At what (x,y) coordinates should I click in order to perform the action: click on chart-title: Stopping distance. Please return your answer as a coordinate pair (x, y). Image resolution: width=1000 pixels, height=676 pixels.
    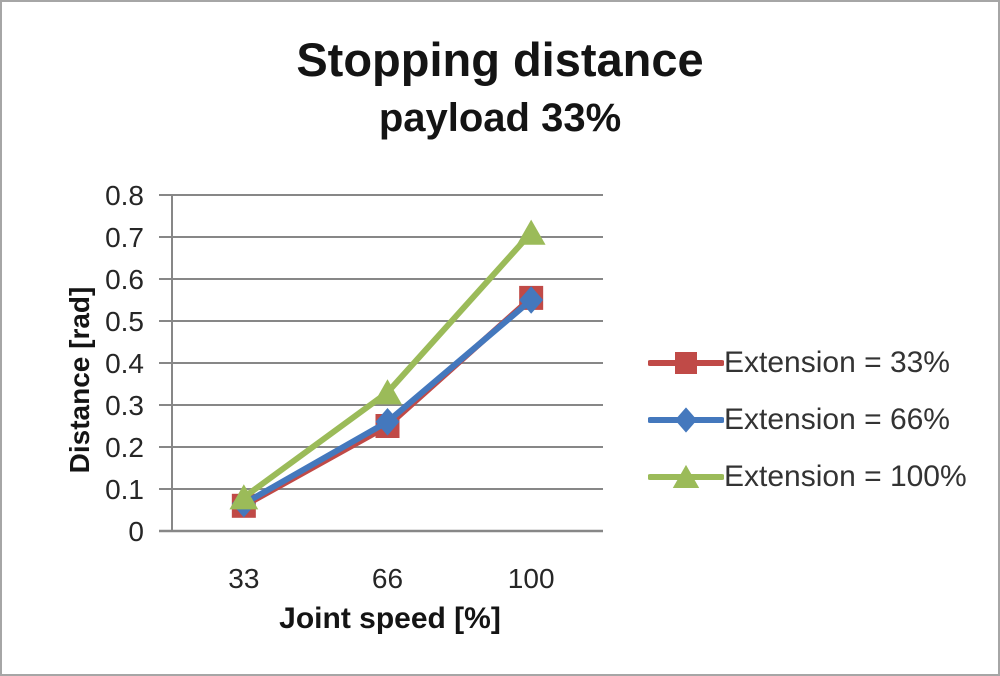
    Looking at the image, I should click on (500, 59).